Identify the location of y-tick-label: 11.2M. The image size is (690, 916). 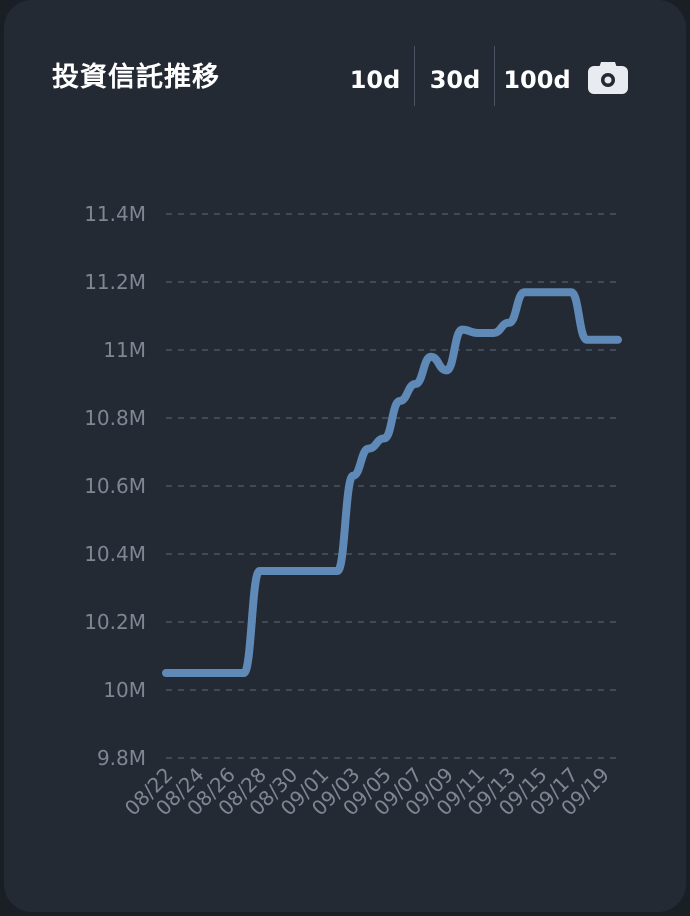
(115, 282).